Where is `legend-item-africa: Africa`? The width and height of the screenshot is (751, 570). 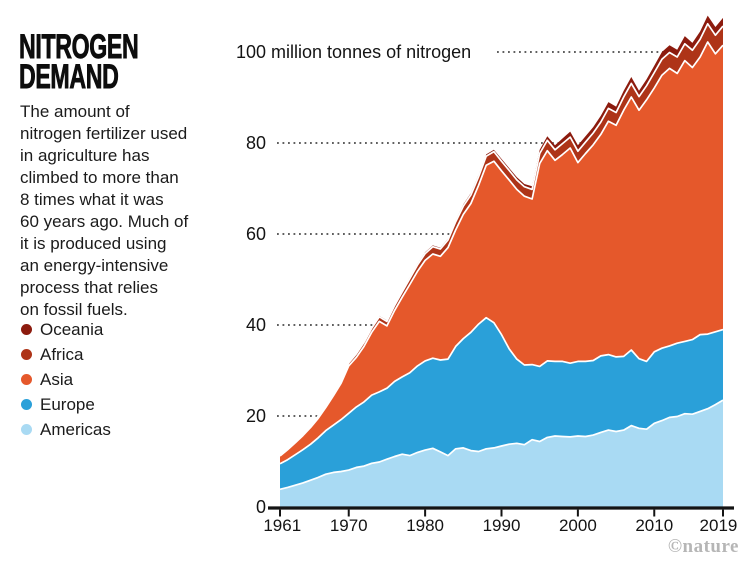
legend-item-africa: Africa is located at coordinates (66, 354).